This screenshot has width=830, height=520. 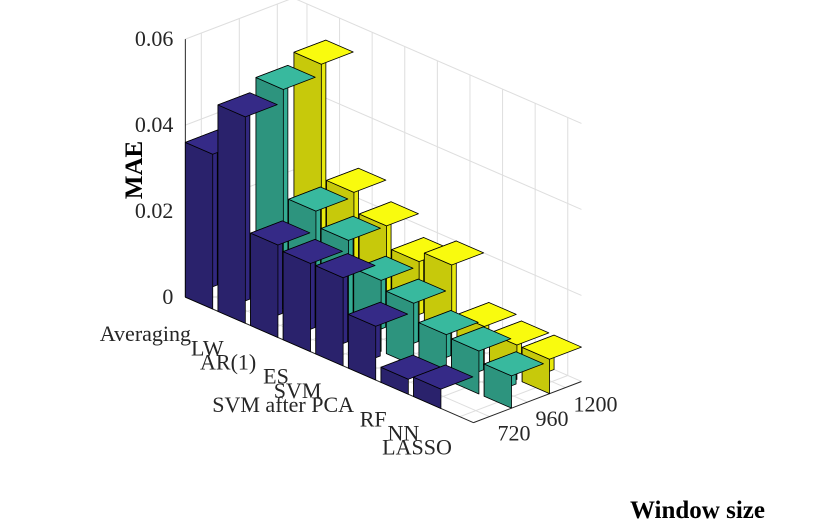 What do you see at coordinates (228, 361) in the screenshot?
I see `x-tick-label: AR(1)` at bounding box center [228, 361].